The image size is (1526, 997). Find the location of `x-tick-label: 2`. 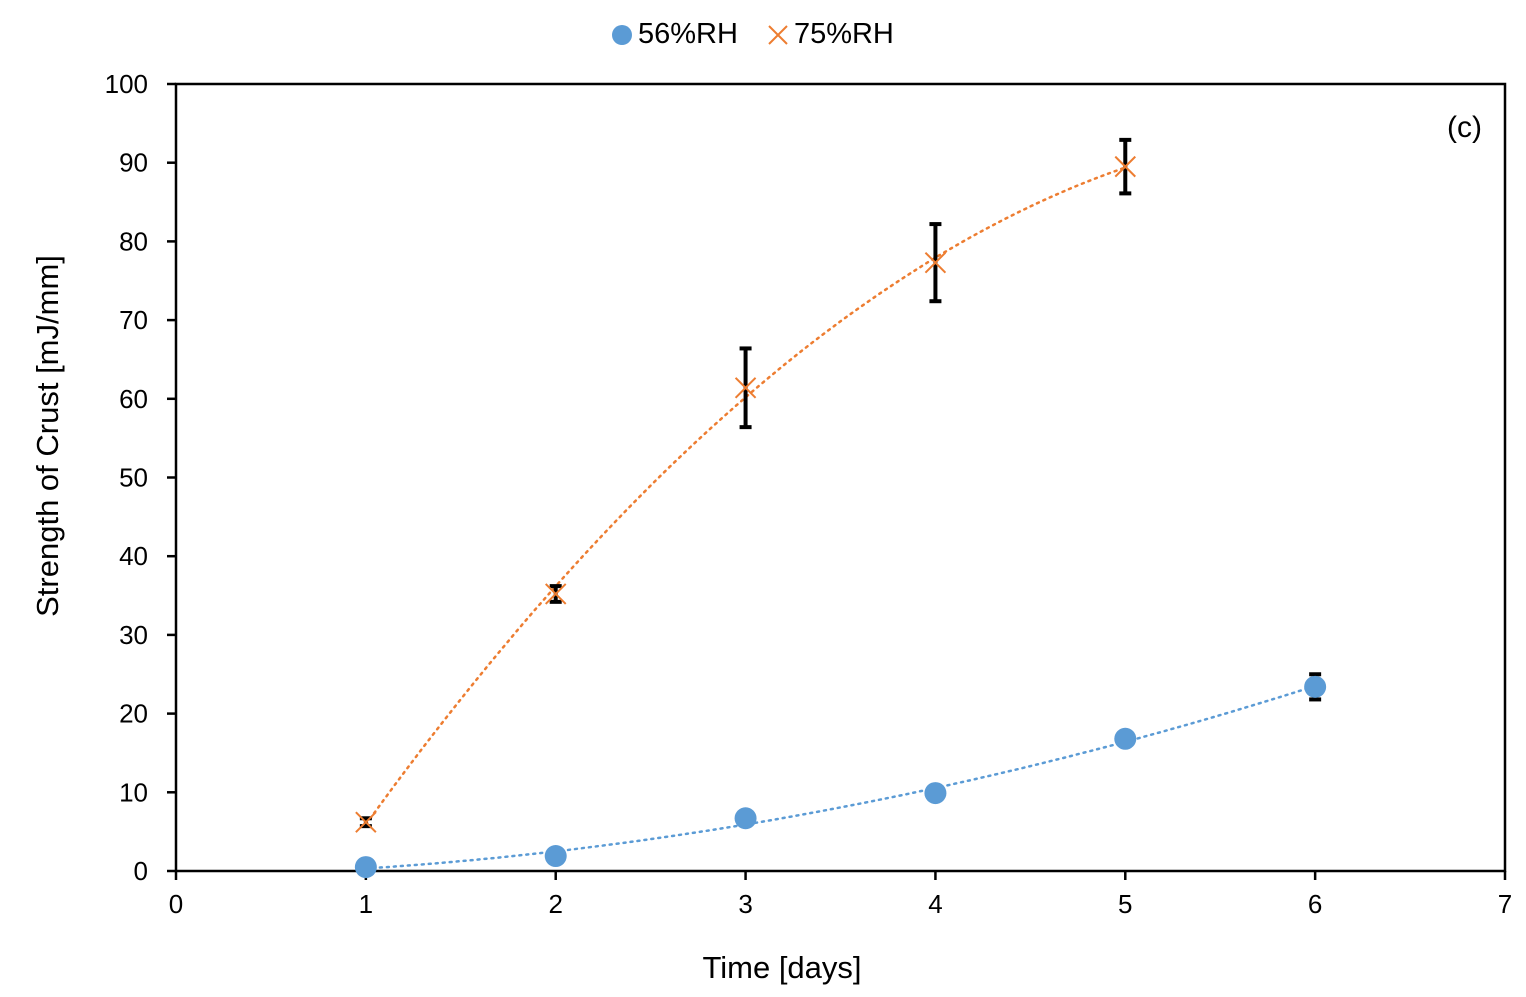

x-tick-label: 2 is located at coordinates (555, 904).